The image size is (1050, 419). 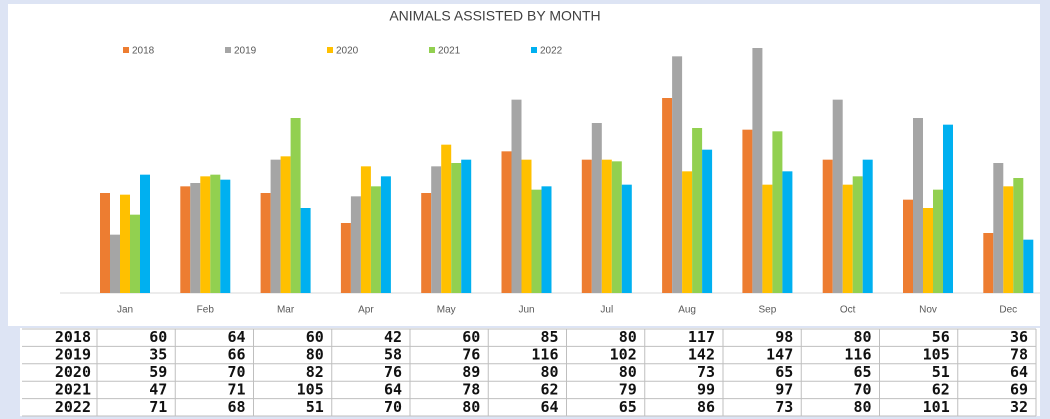 I want to click on table-cell: 71, so click(x=236, y=389).